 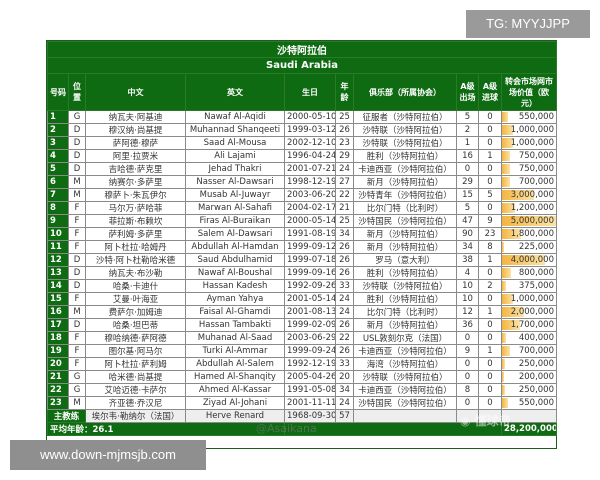 I want to click on name-en: Muhannad Shanqeeti, so click(x=235, y=130).